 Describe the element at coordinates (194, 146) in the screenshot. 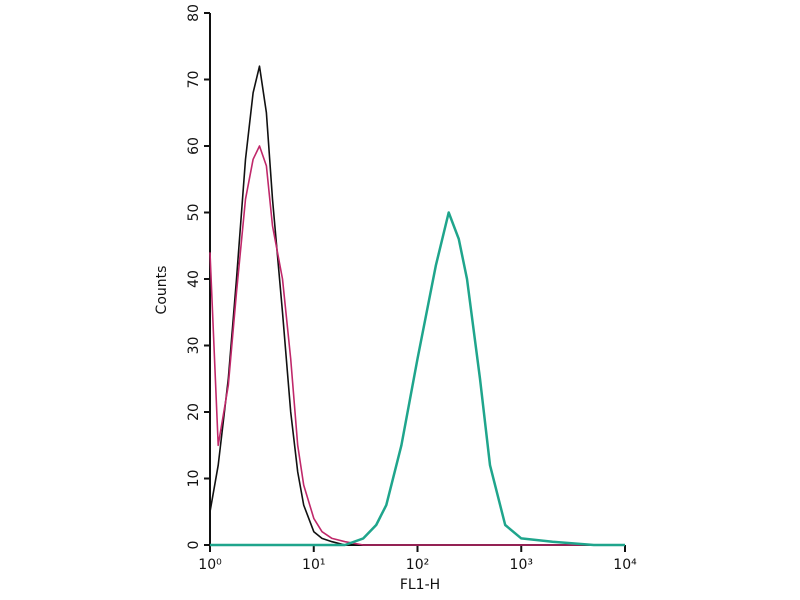

I see `y-tick-label: 60` at that location.